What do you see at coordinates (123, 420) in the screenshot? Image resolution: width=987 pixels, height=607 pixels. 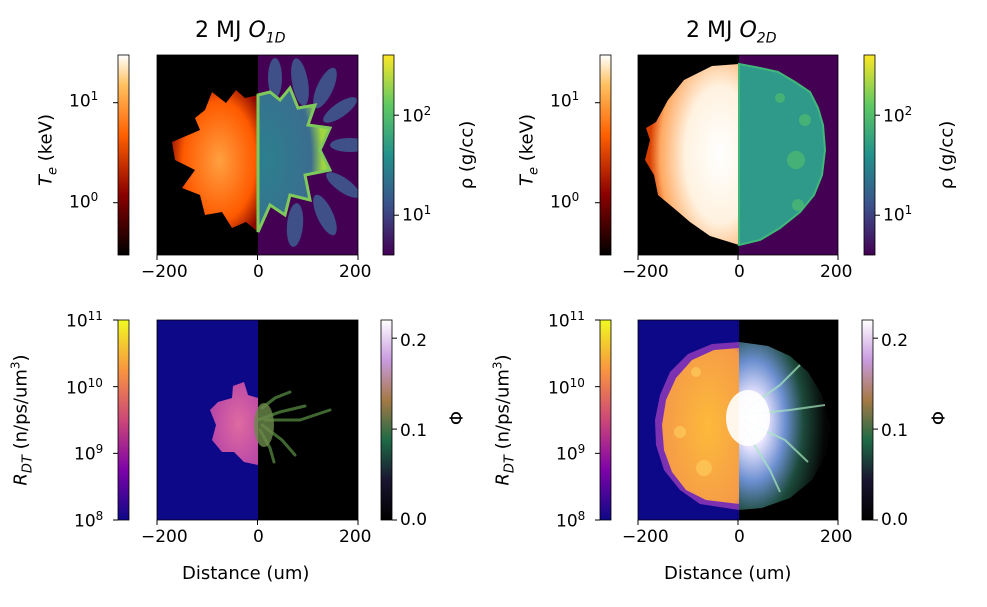 I see `panel-c-rdt-colorbar` at bounding box center [123, 420].